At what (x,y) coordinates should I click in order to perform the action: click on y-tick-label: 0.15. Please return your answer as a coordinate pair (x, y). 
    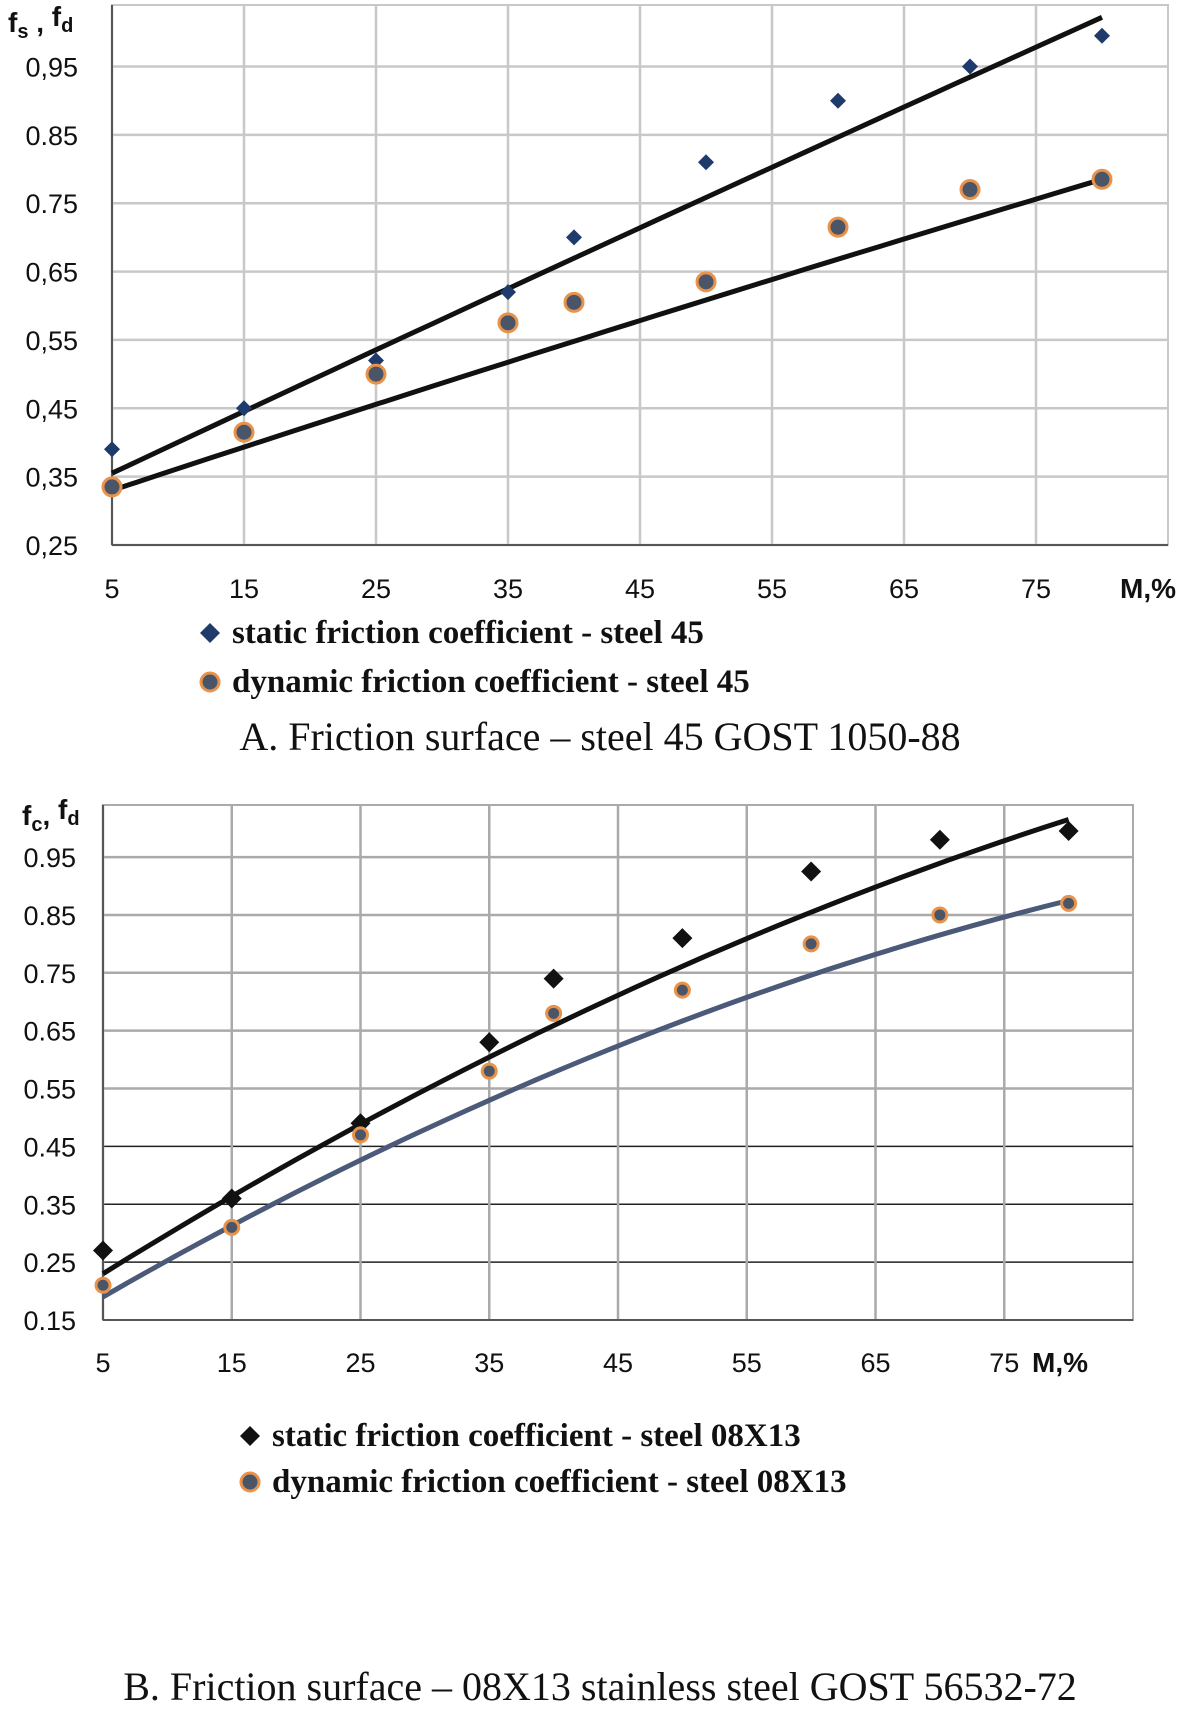
    Looking at the image, I should click on (49, 1321).